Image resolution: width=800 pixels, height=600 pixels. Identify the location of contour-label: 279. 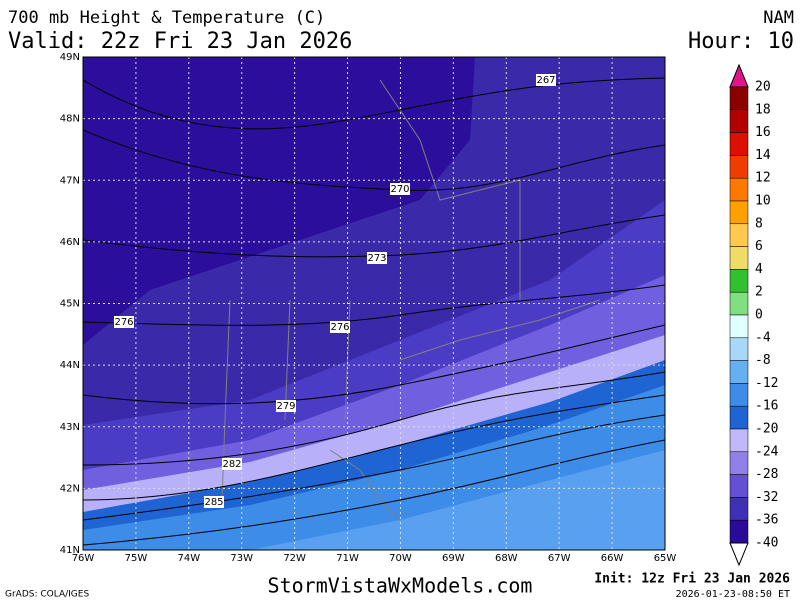
(285, 406).